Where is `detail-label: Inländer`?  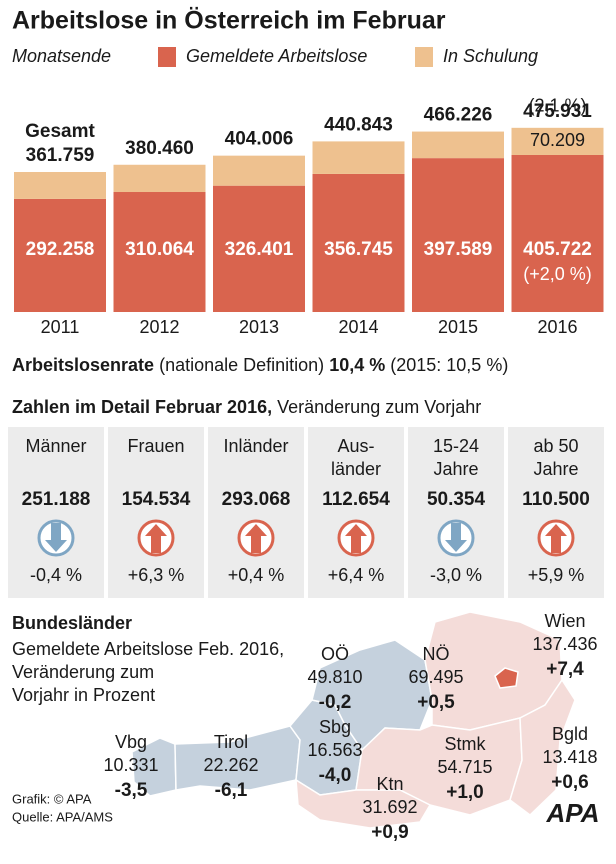
detail-label: Inländer is located at coordinates (255, 446).